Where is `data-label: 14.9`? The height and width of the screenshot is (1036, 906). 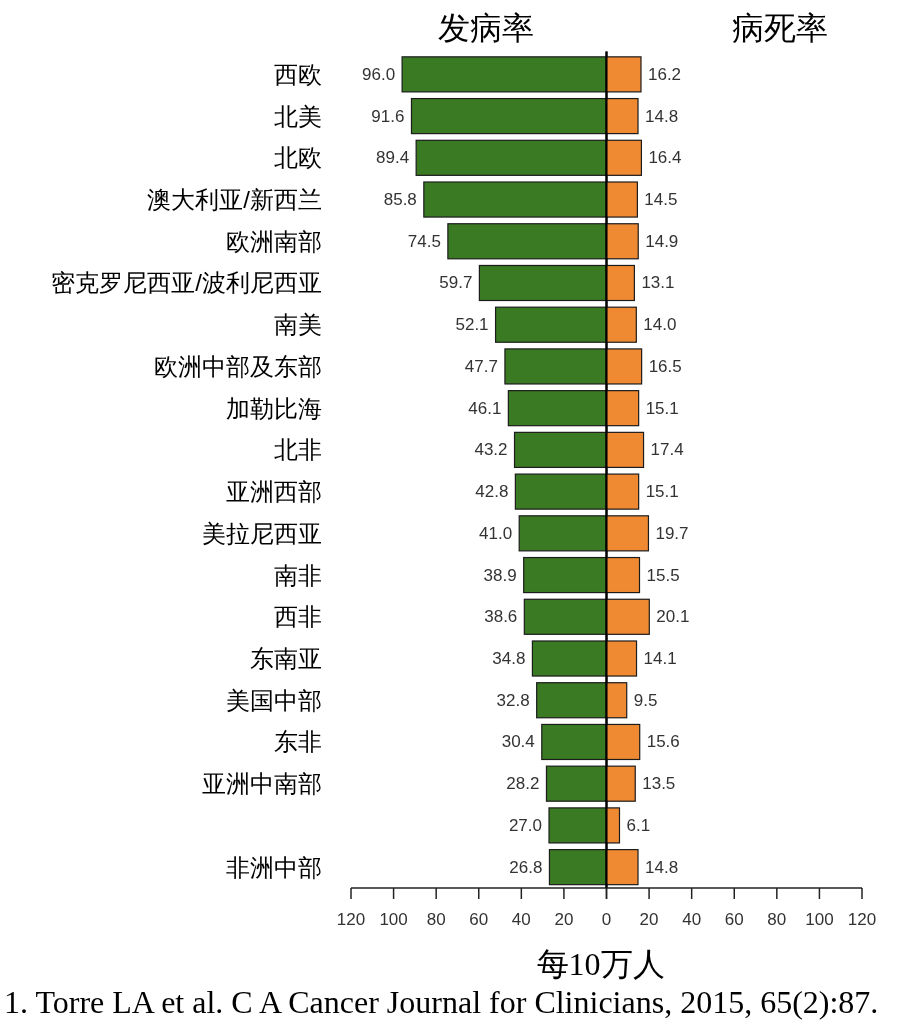
data-label: 14.9 is located at coordinates (662, 241).